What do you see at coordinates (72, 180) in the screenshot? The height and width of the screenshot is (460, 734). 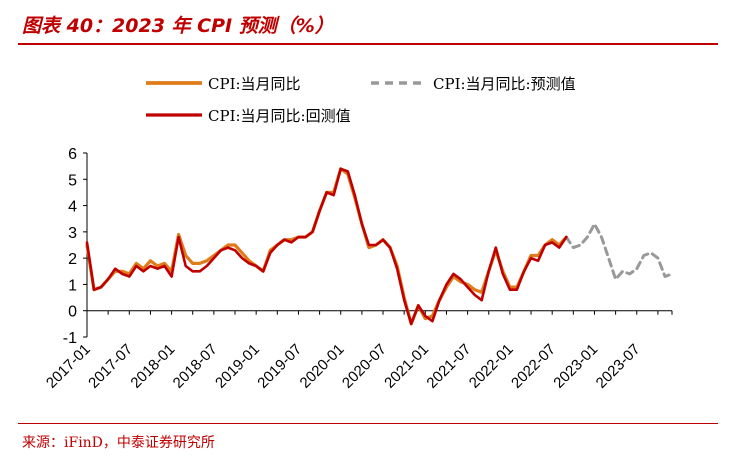 I see `y-tick-label: 5` at bounding box center [72, 180].